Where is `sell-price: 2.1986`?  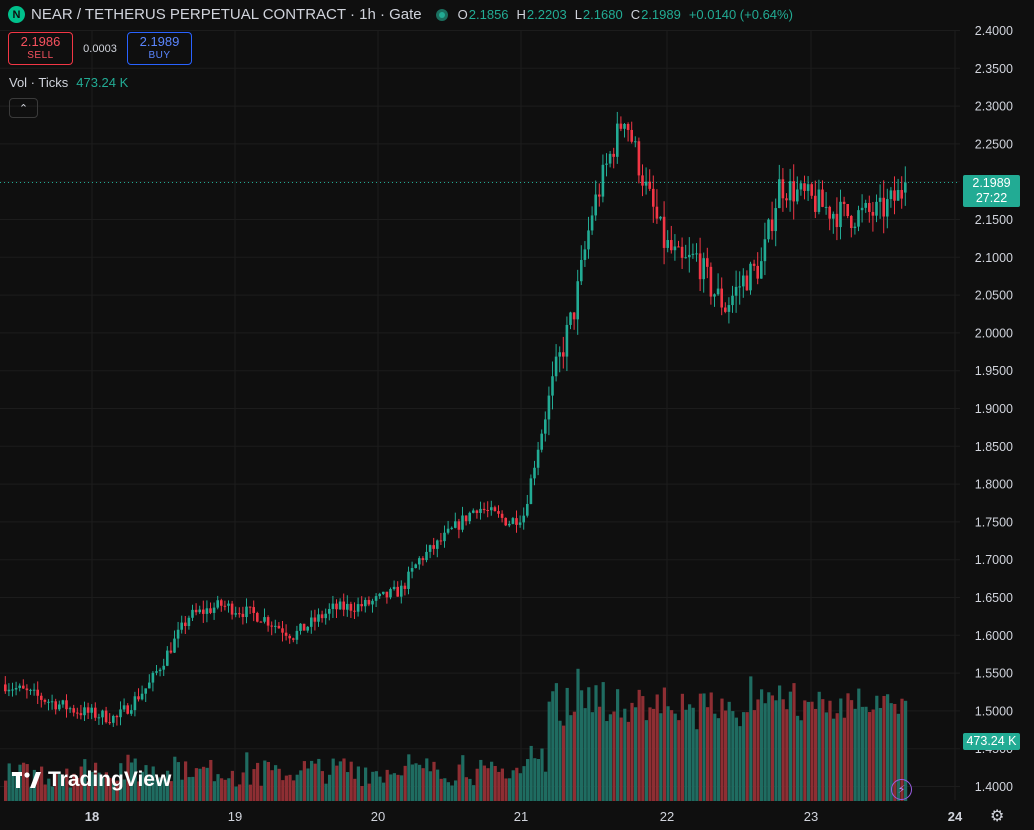 sell-price: 2.1986 is located at coordinates (40, 41).